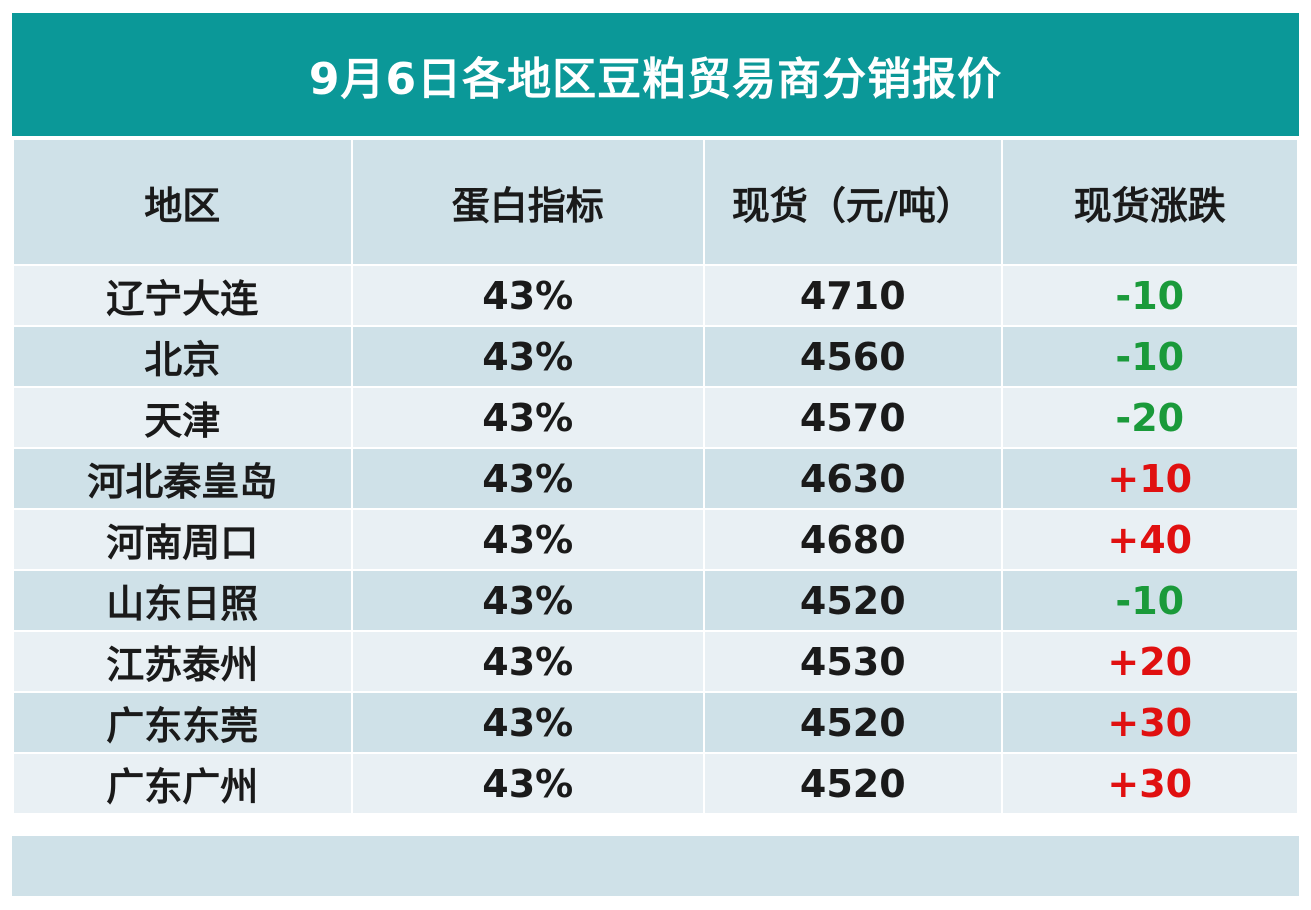 The height and width of the screenshot is (910, 1311). Describe the element at coordinates (1150, 202) in the screenshot. I see `header-change: 现货涨跌` at that location.